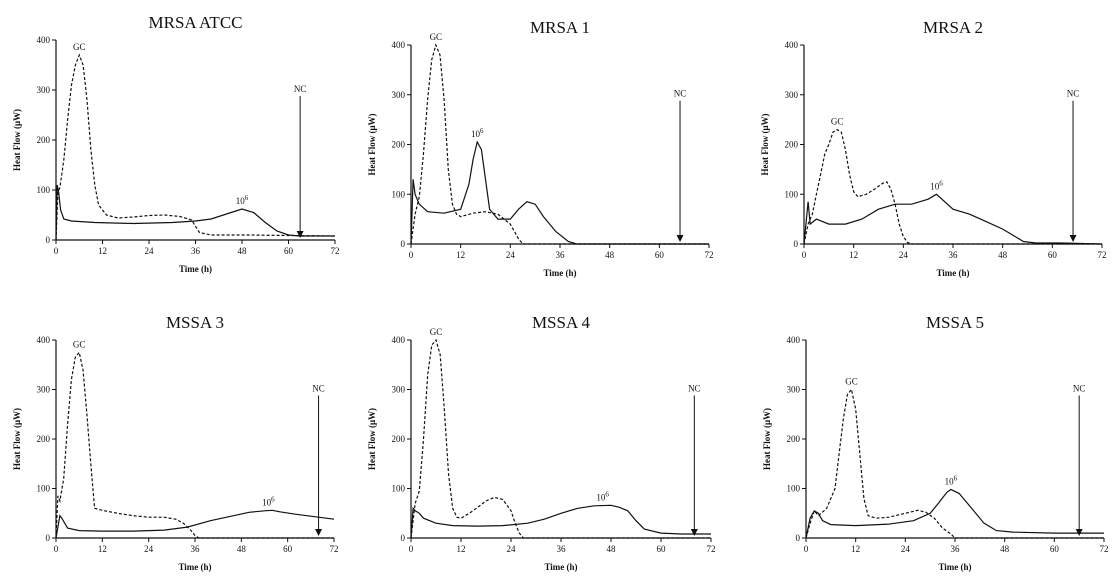  I want to click on chart-title: MRSA 2, so click(953, 27).